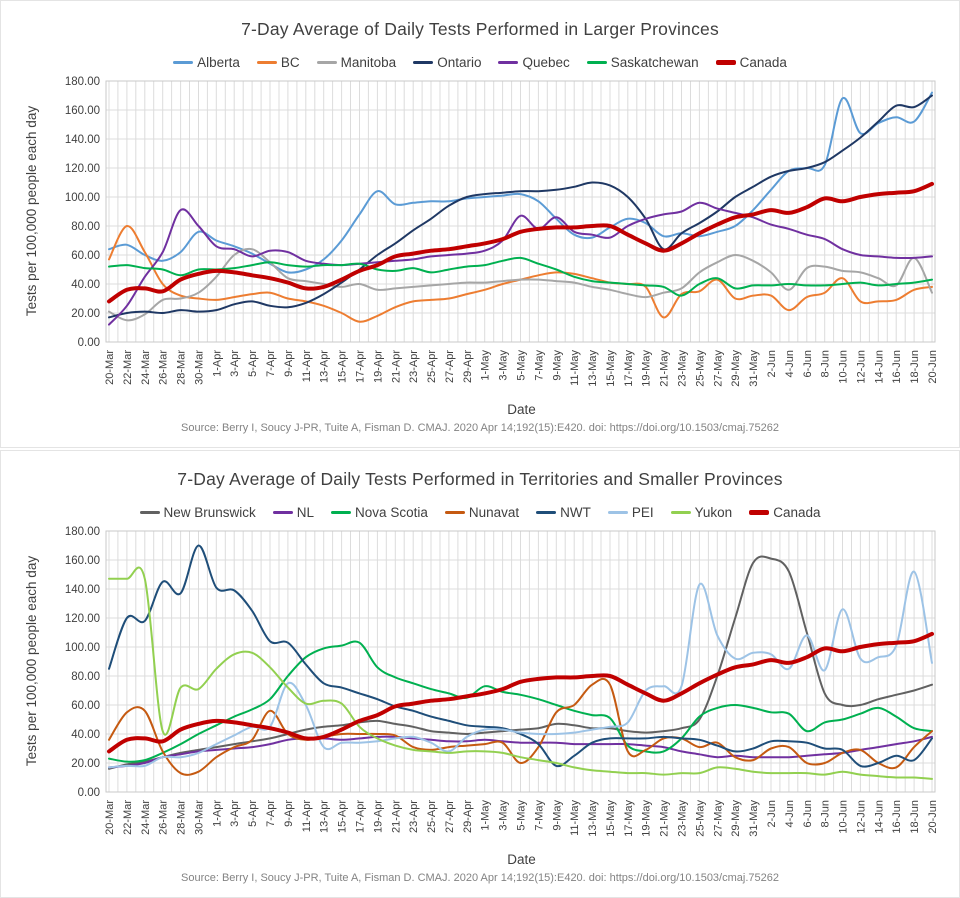  Describe the element at coordinates (683, 818) in the screenshot. I see `x-tick-label: 23-May` at that location.